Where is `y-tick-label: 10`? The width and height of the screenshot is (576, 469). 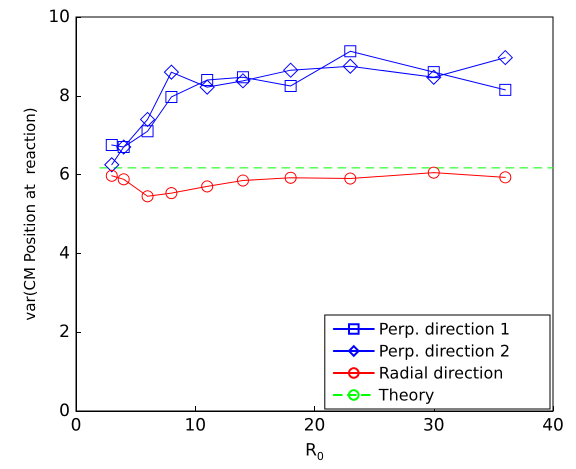 y-tick-label: 10 is located at coordinates (59, 17).